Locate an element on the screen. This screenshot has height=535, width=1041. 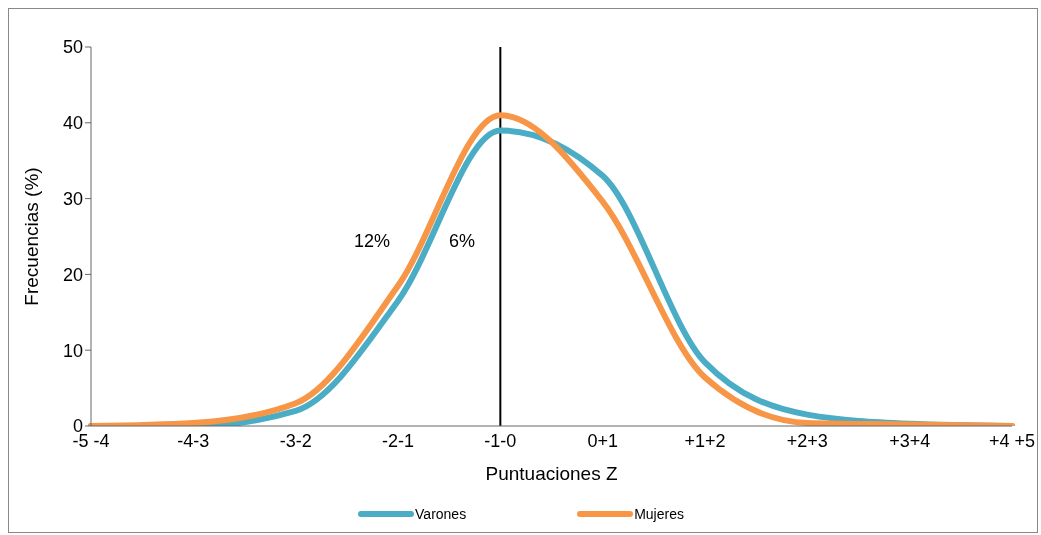
y-tick-label: 20 is located at coordinates (72, 274).